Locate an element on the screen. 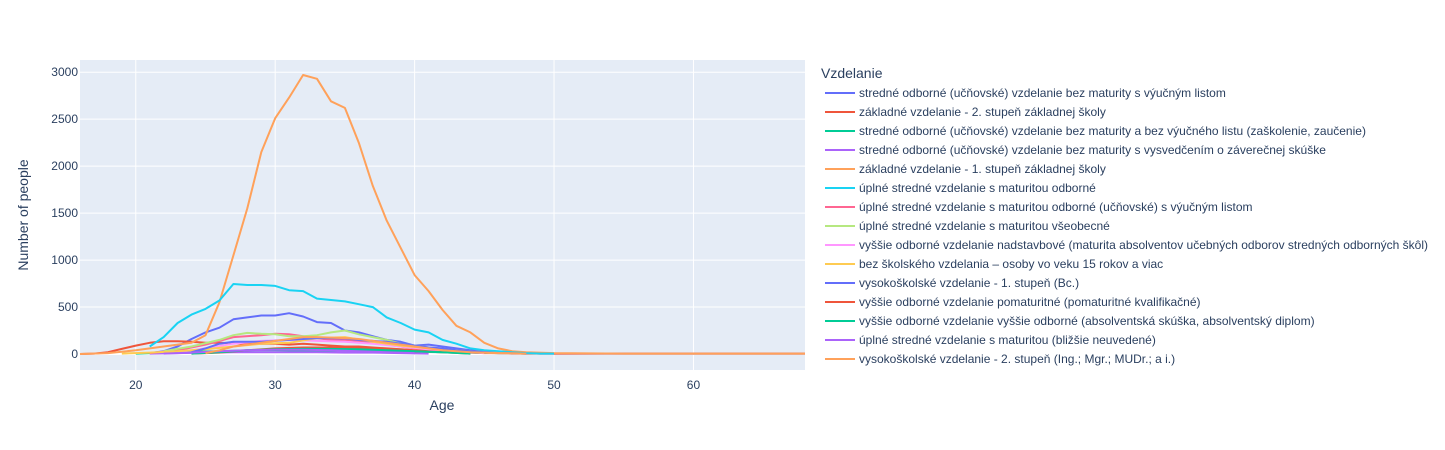  y-tick-label: 1000 is located at coordinates (64, 260).